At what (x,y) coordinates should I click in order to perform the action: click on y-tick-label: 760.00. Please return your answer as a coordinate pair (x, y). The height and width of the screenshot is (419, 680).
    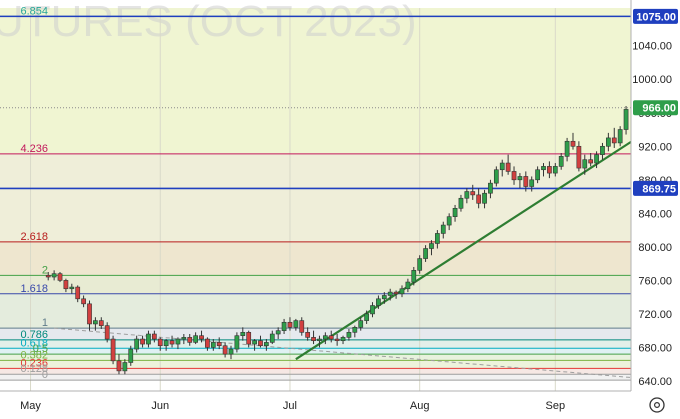
    Looking at the image, I should click on (655, 281).